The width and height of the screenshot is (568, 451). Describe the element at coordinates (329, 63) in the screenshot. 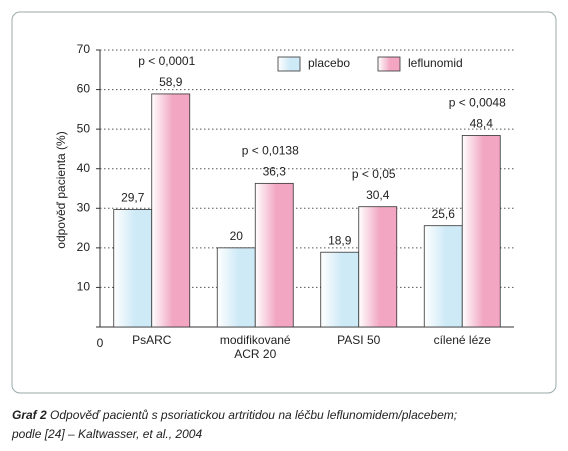

I see `legend-label: placebo` at that location.